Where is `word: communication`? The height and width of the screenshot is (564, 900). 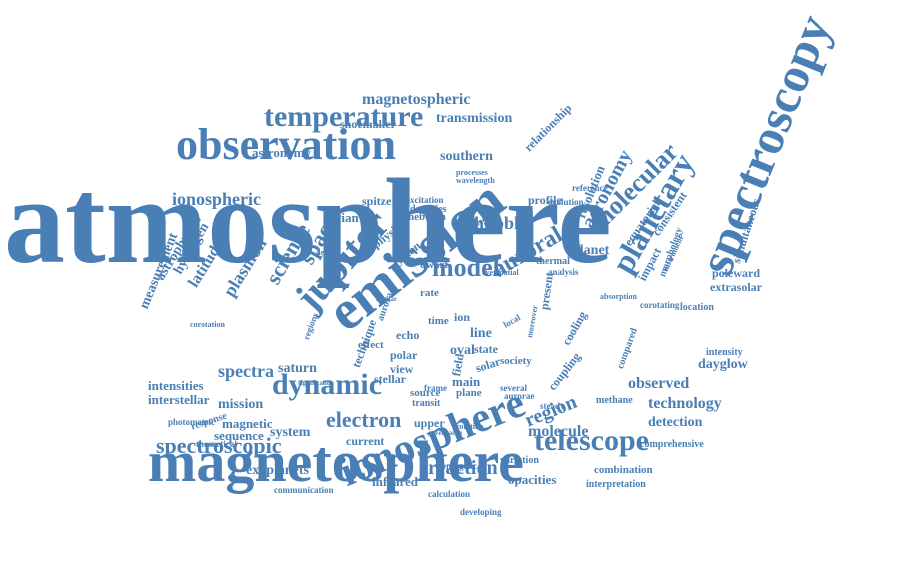
word: communication is located at coordinates (304, 490).